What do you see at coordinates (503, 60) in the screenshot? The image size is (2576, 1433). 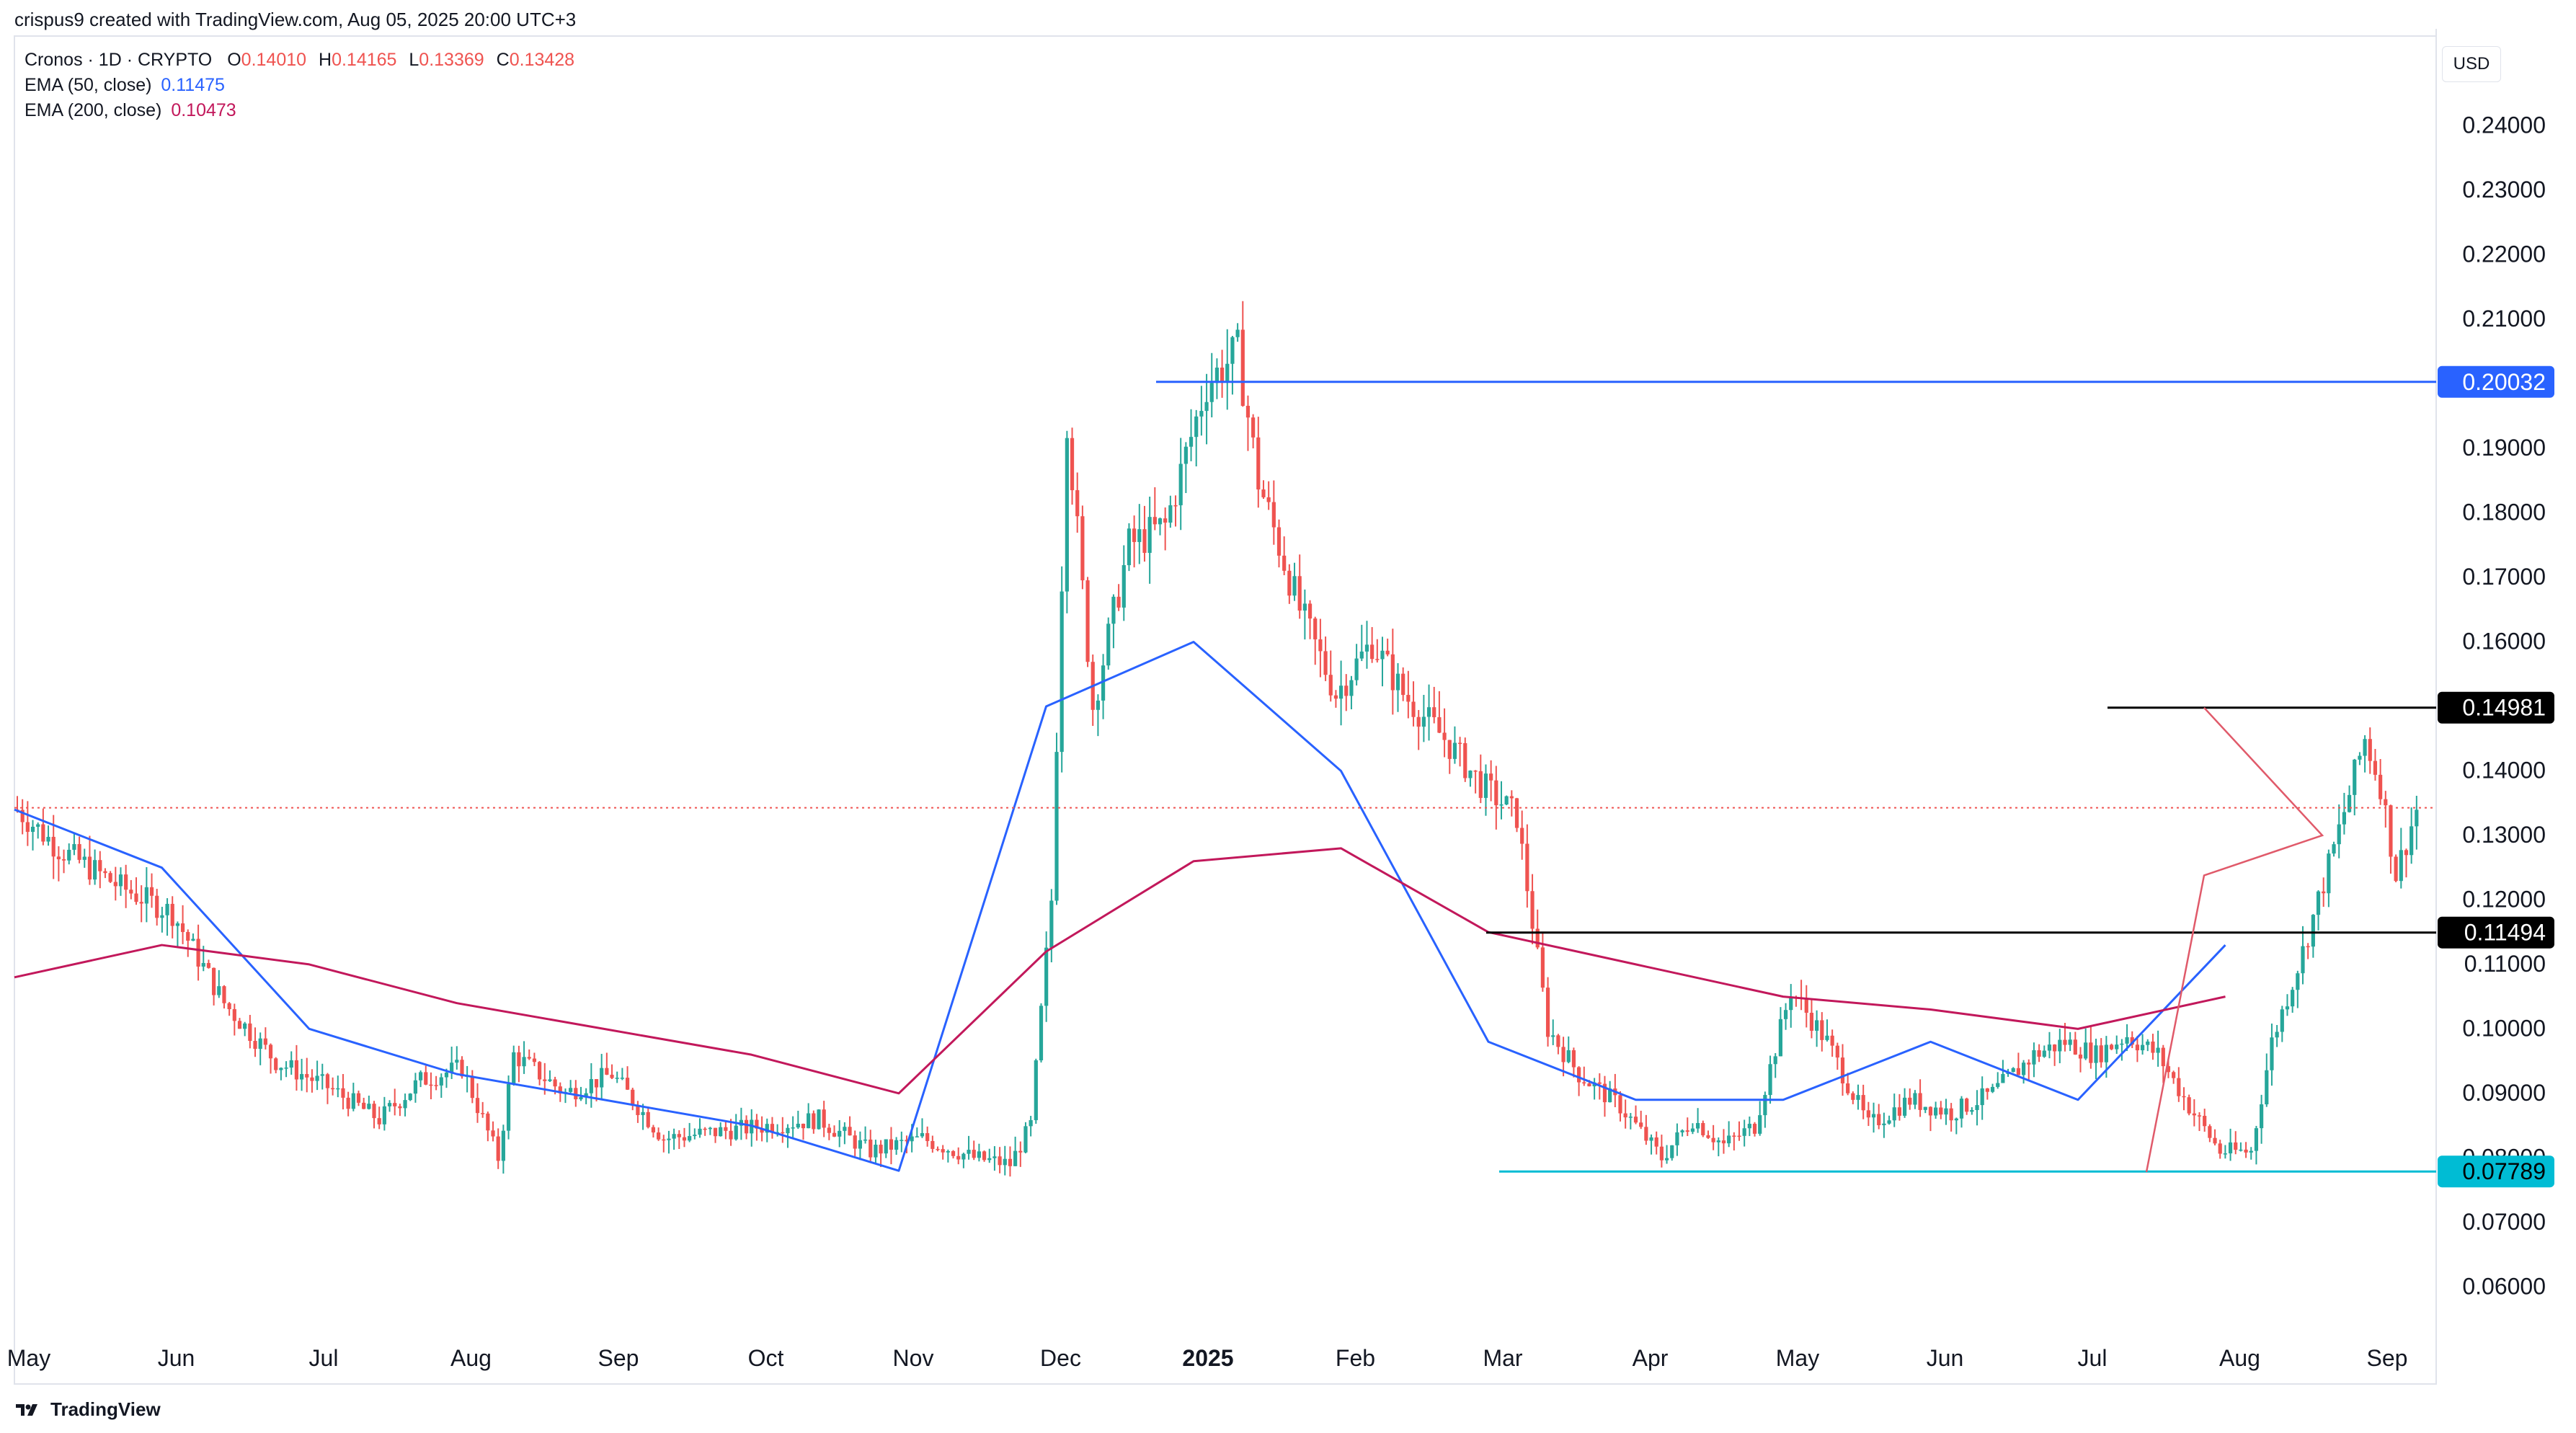 I see `ohlc-close-label: C` at bounding box center [503, 60].